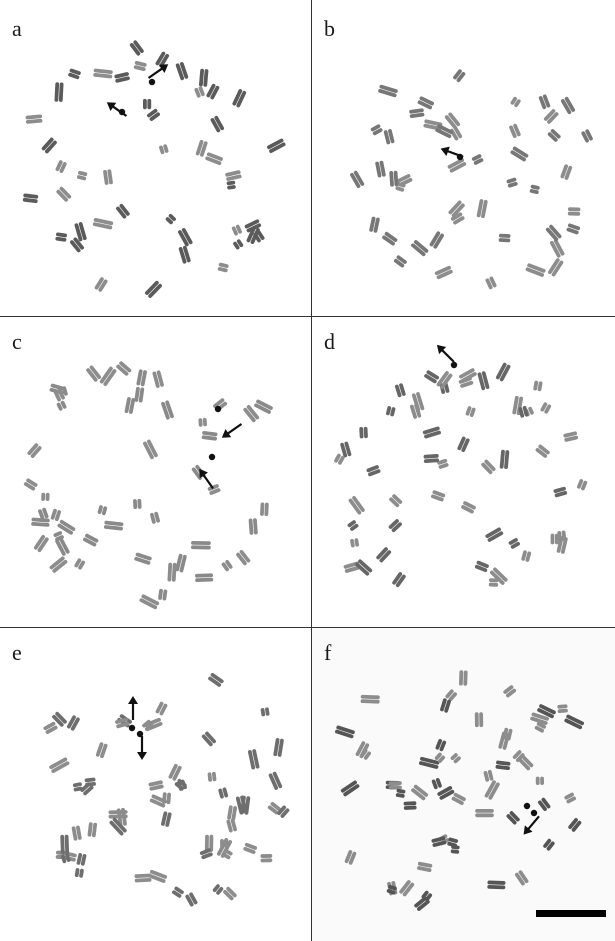  What do you see at coordinates (328, 652) in the screenshot?
I see `panel-label-f: f` at bounding box center [328, 652].